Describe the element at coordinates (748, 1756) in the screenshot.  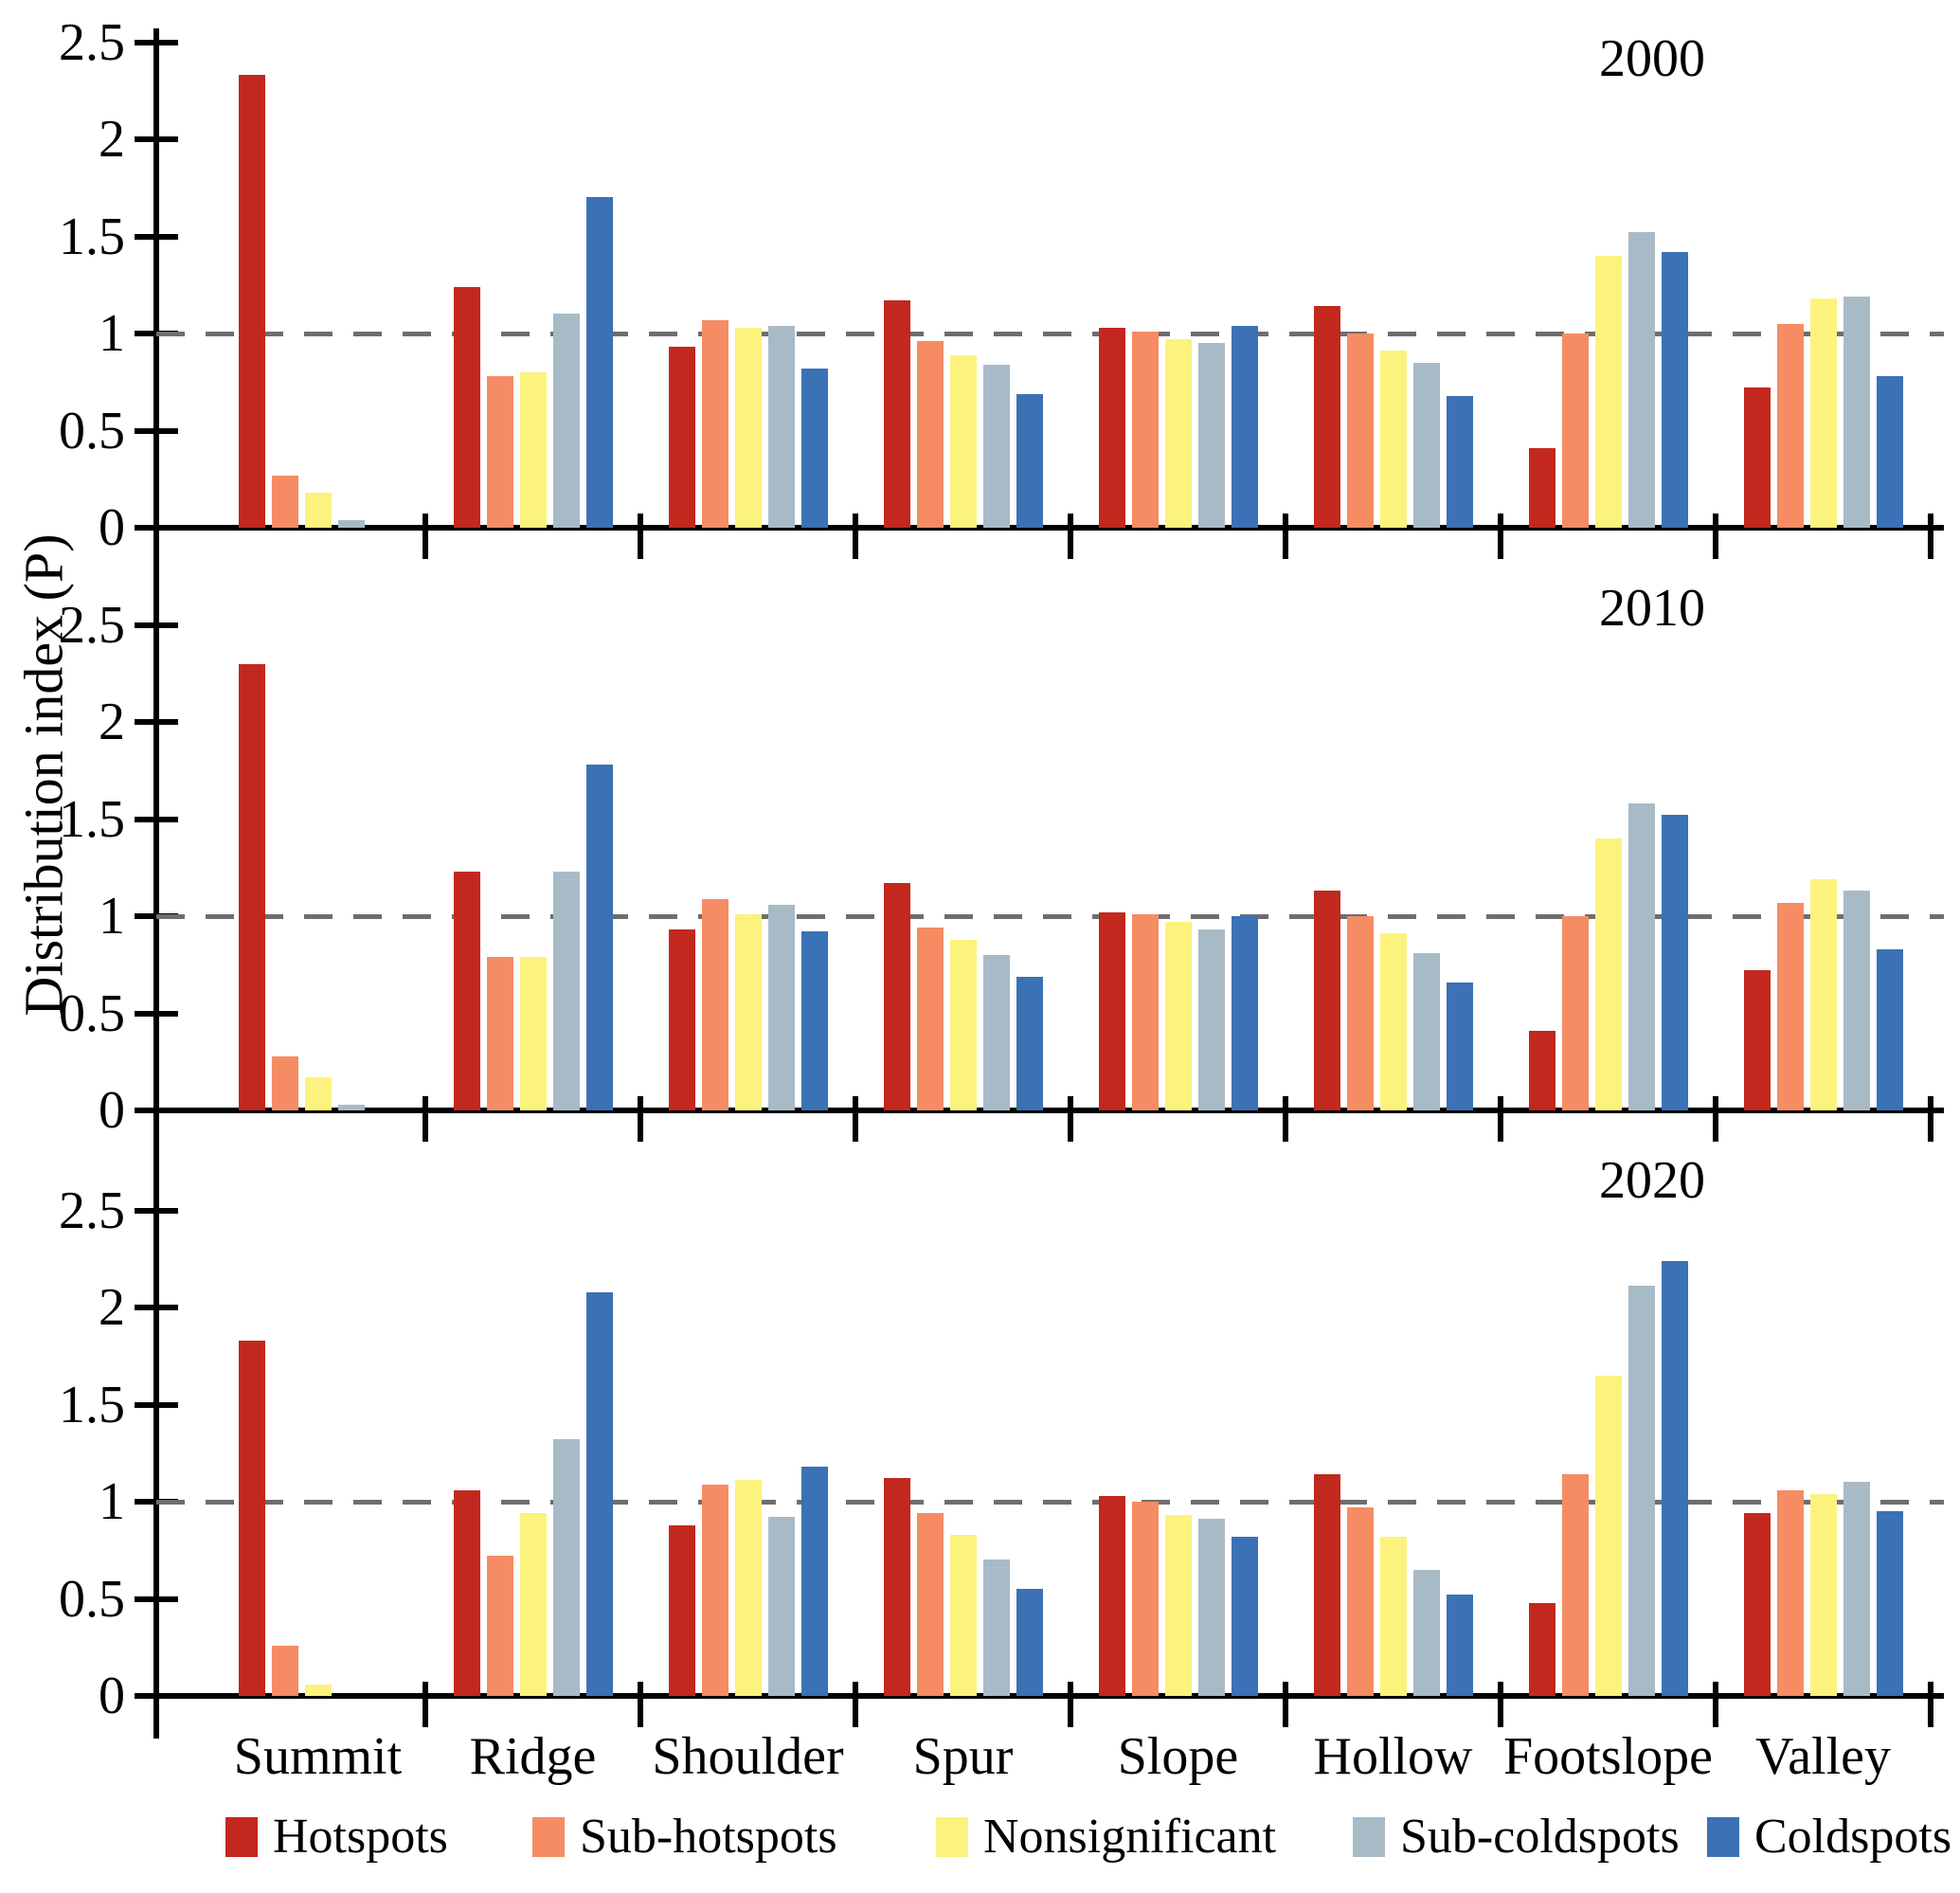
I see `x-category-label: Shoulder` at that location.